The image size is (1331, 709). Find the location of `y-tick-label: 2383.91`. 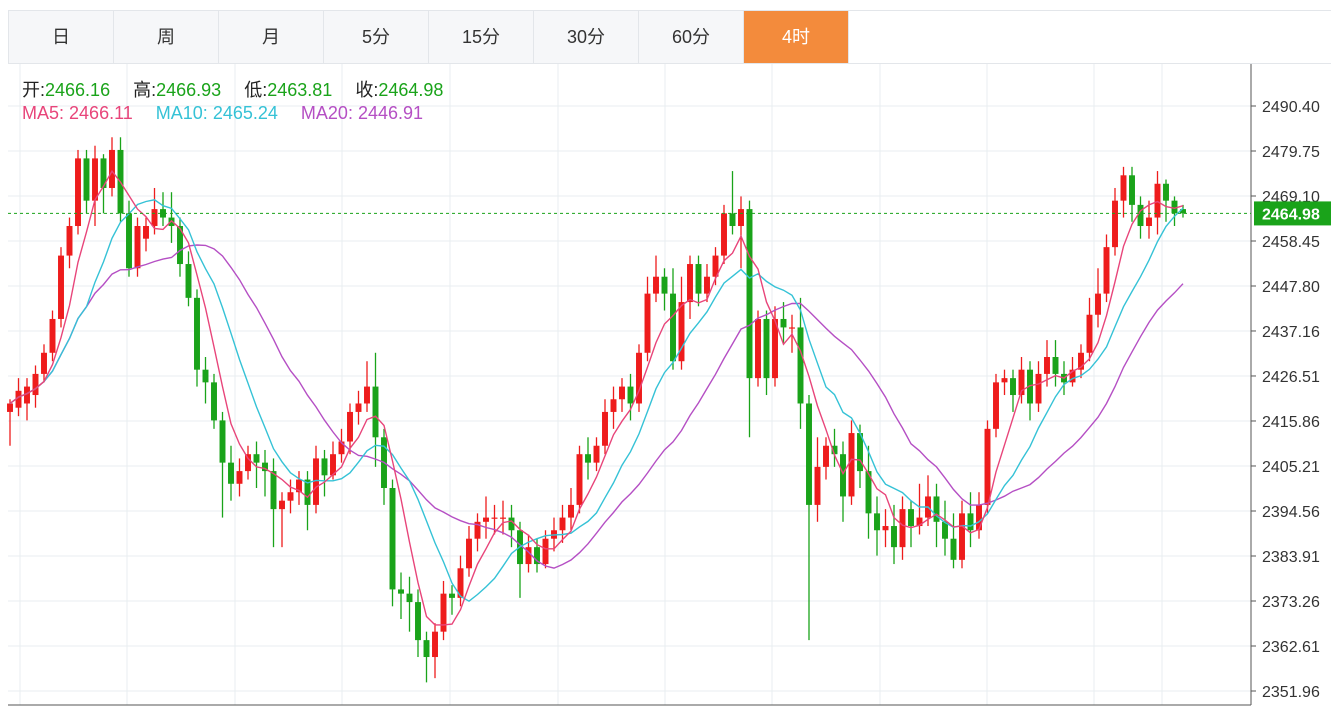

y-tick-label: 2383.91 is located at coordinates (1291, 557).